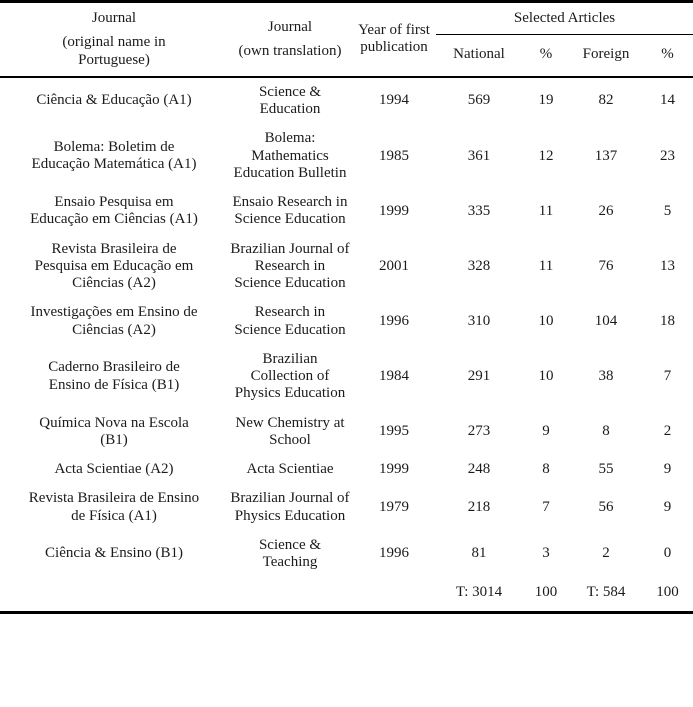  What do you see at coordinates (479, 376) in the screenshot?
I see `national-cell: 291` at bounding box center [479, 376].